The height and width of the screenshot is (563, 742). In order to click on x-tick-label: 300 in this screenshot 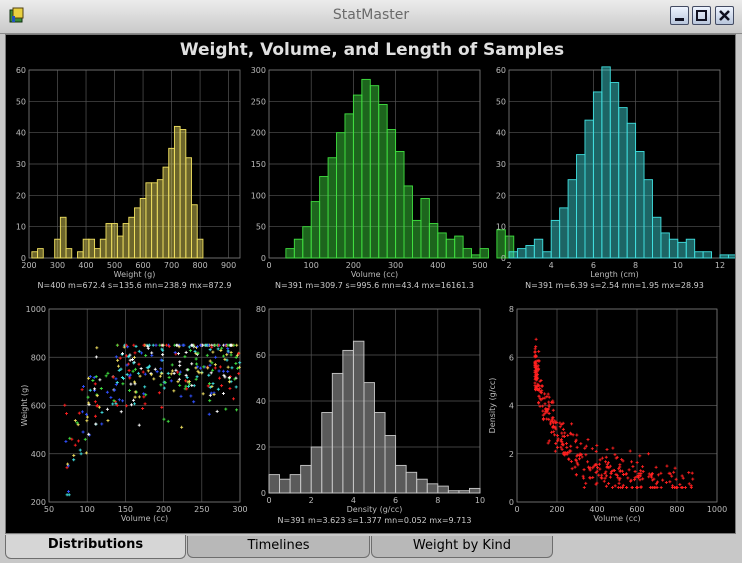, I will do `click(395, 265)`.